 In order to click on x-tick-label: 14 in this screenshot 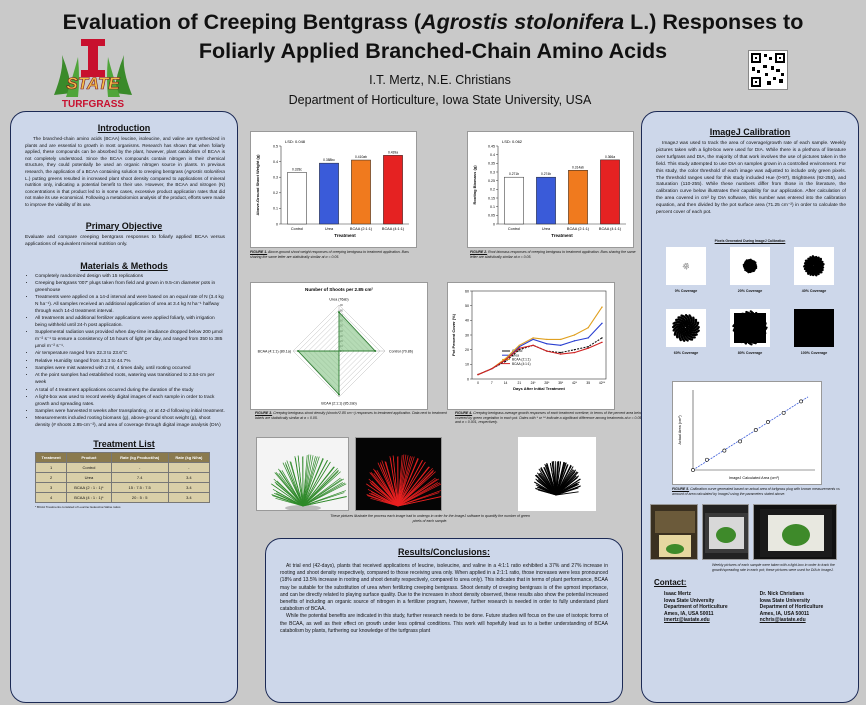, I will do `click(506, 383)`.